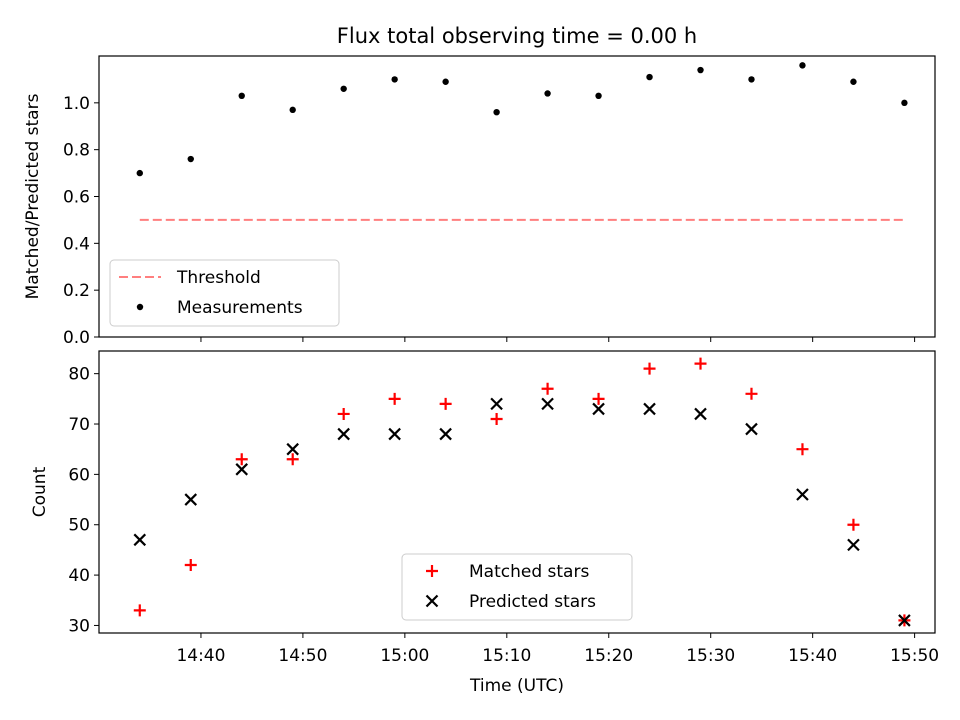 The height and width of the screenshot is (720, 960). I want to click on series-measurements, so click(522, 119).